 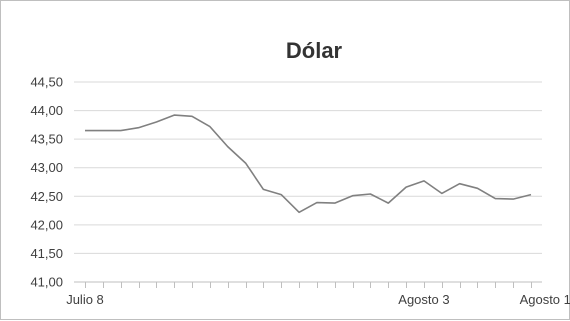 What do you see at coordinates (46, 82) in the screenshot?
I see `y-tick-label: 44,50` at bounding box center [46, 82].